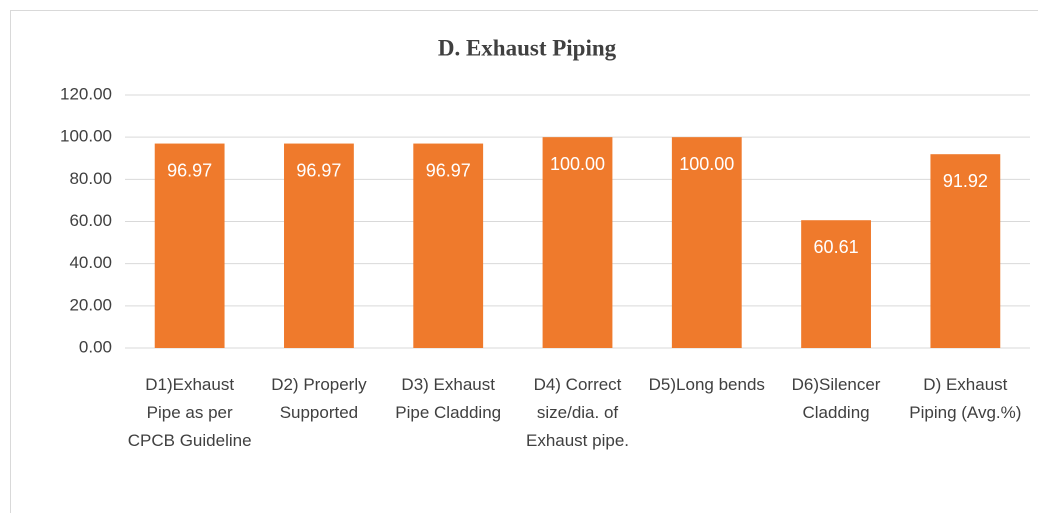 The height and width of the screenshot is (513, 1038). What do you see at coordinates (836, 398) in the screenshot?
I see `x-tick-label: D6)Silencer Cladding` at bounding box center [836, 398].